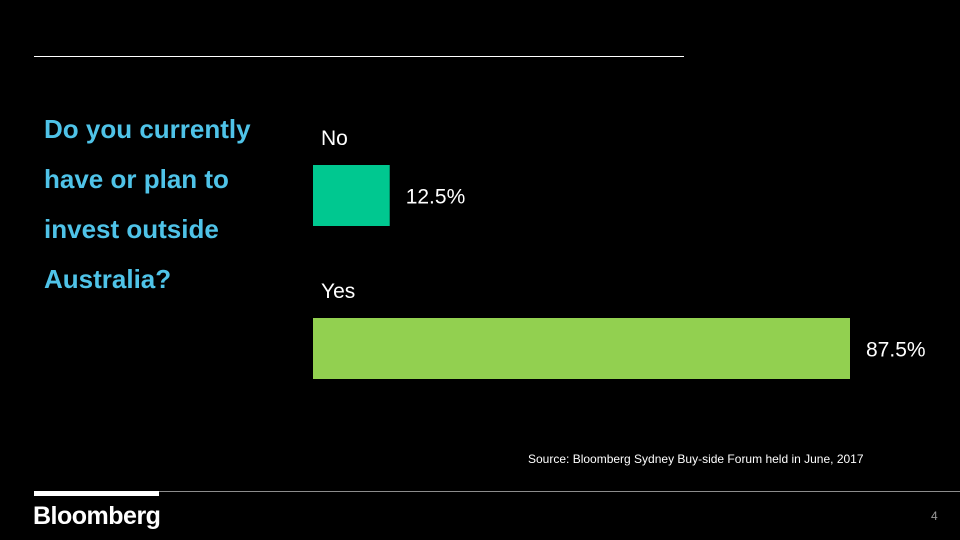 This screenshot has width=960, height=540. Describe the element at coordinates (359, 56) in the screenshot. I see `top-divider` at that location.